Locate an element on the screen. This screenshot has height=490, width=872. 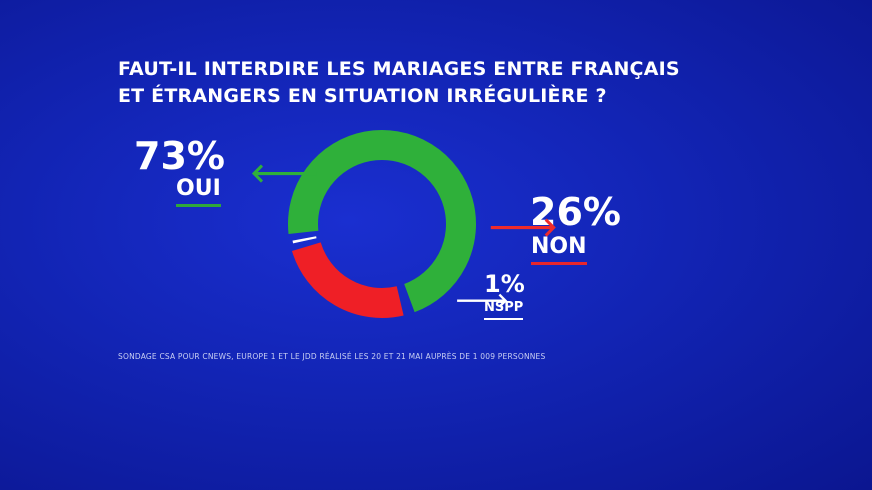
donut-slice-oui is located at coordinates (382, 221).